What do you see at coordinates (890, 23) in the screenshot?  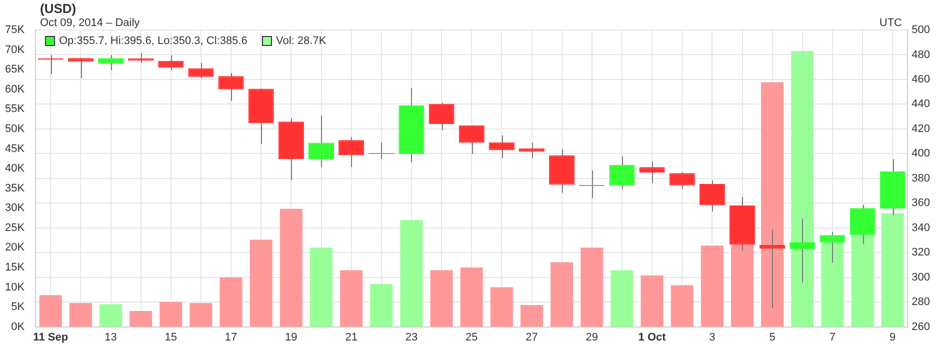 I see `text: UTC` at bounding box center [890, 23].